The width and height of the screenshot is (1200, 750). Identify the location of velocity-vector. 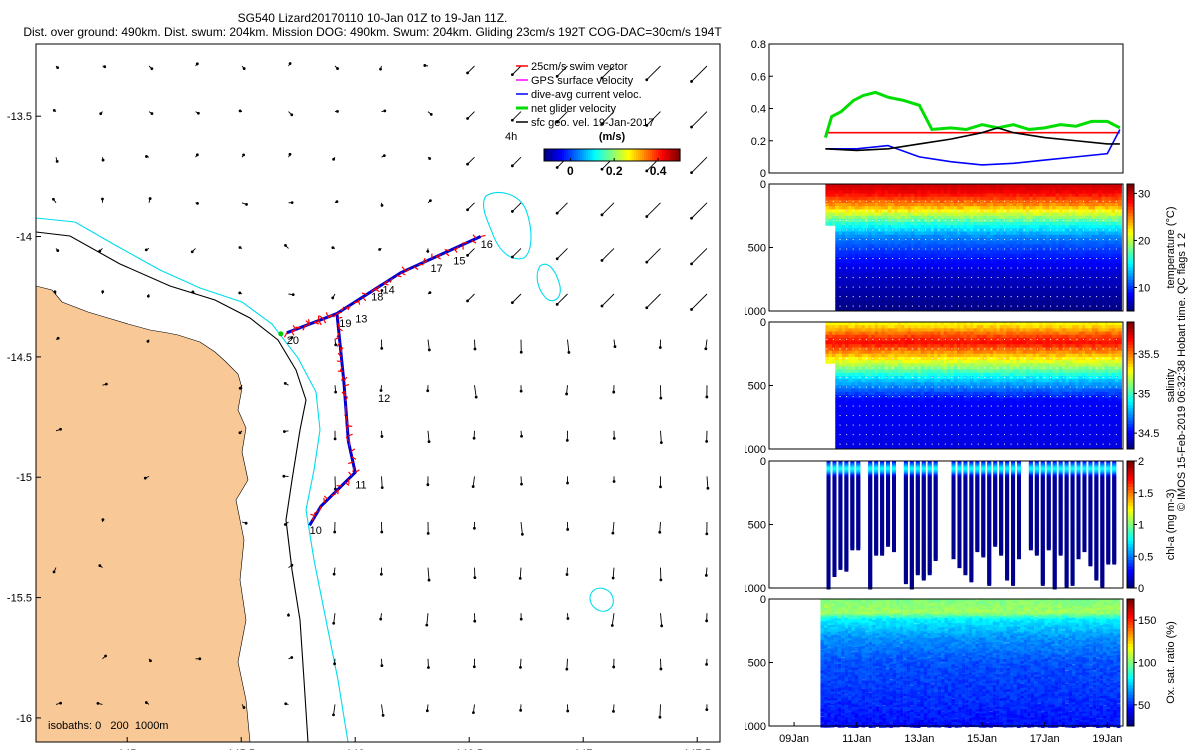
(521, 663).